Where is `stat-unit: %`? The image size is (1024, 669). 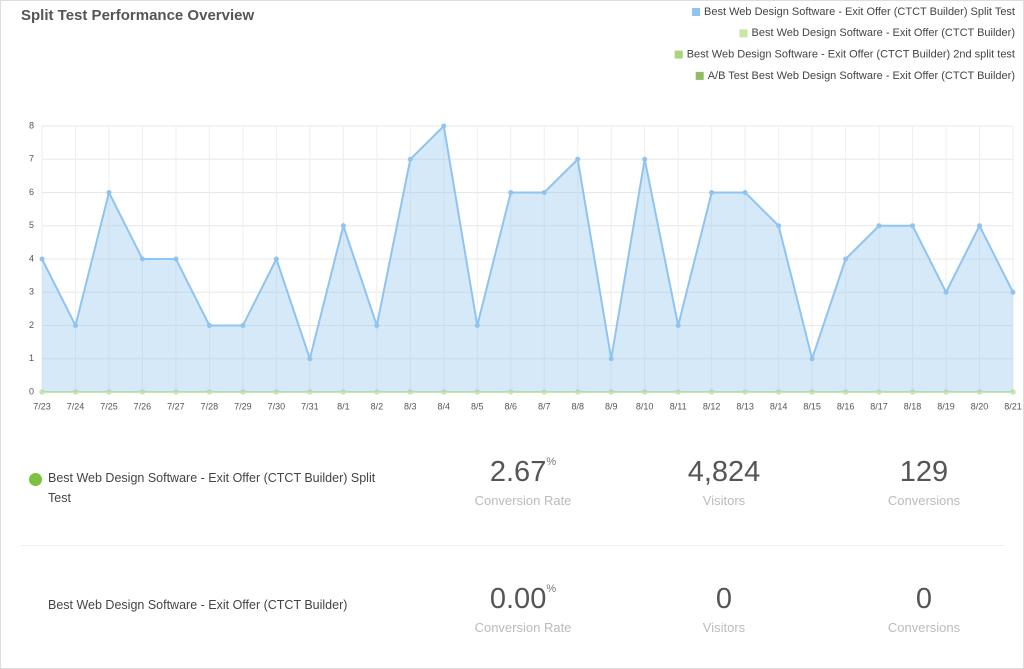 stat-unit: % is located at coordinates (551, 589).